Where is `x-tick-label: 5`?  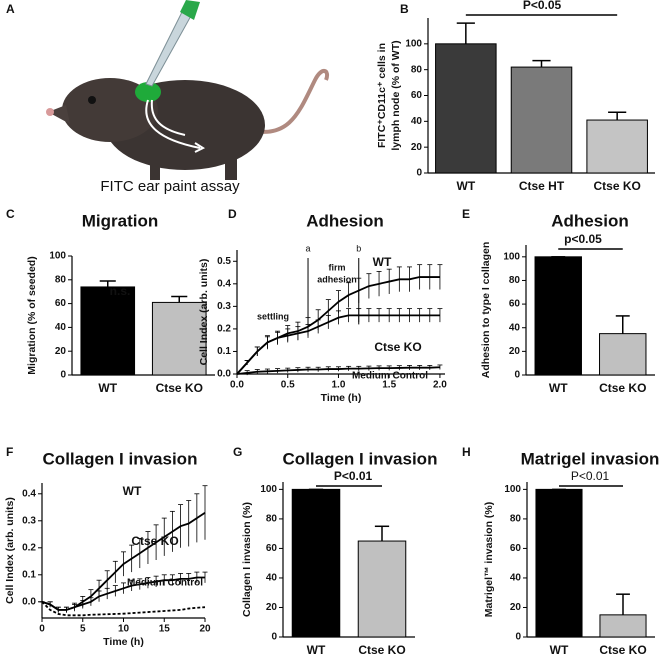 x-tick-label: 5 is located at coordinates (83, 629).